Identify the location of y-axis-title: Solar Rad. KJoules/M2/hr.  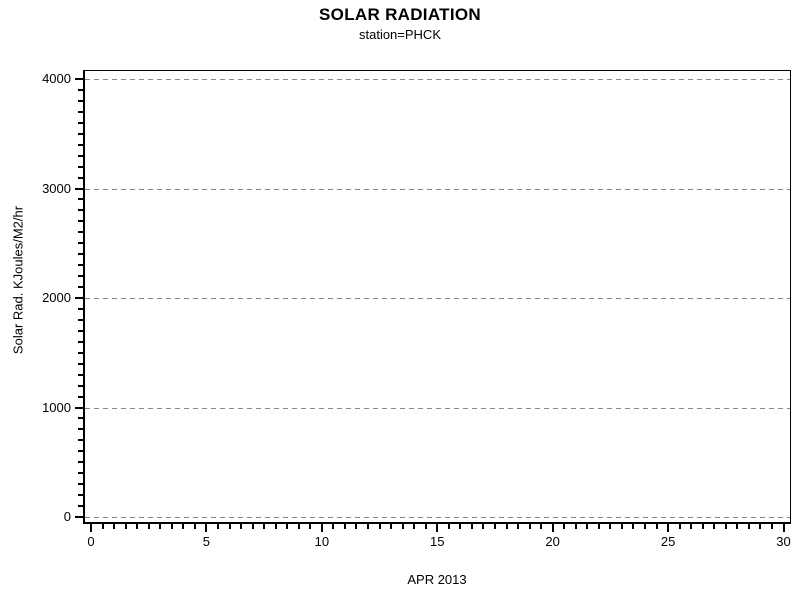
(18, 280).